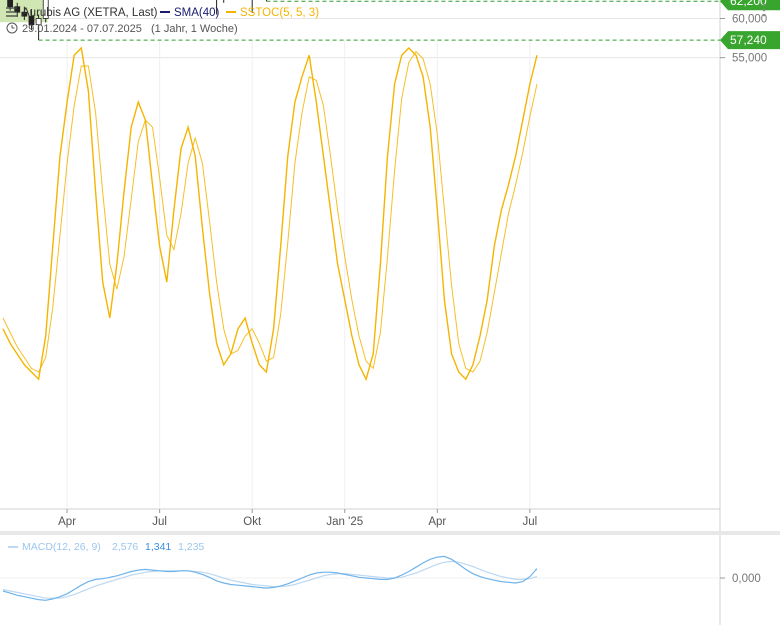  I want to click on price-levels, so click(379, 20).